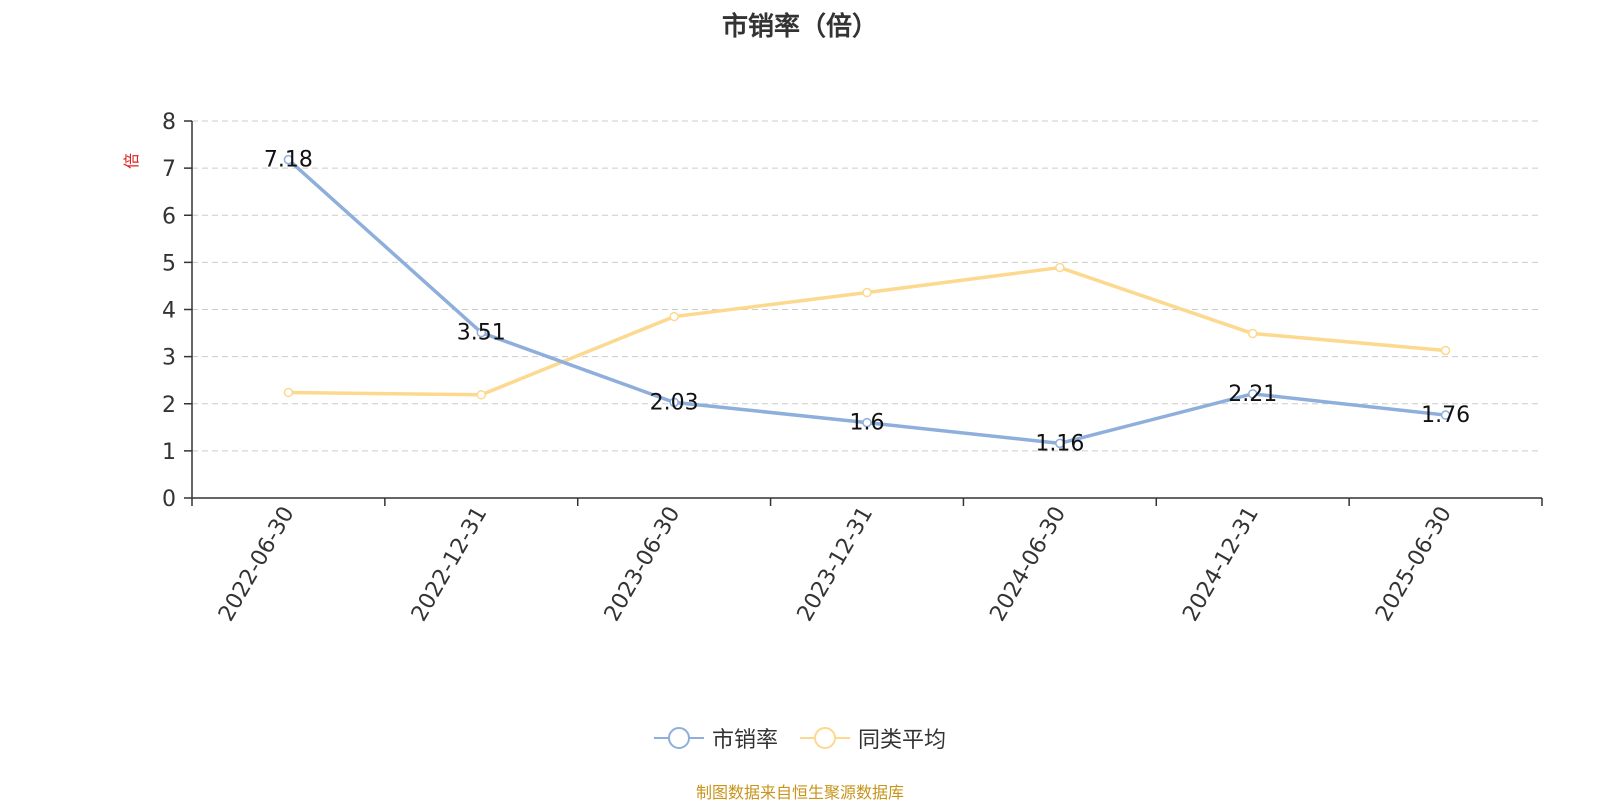 The width and height of the screenshot is (1600, 800). I want to click on y-tick-label: 8, so click(169, 122).